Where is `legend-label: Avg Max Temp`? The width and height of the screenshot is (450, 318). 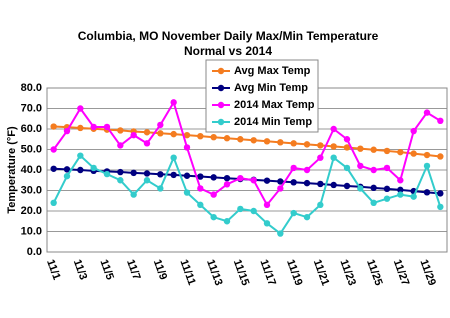
legend-label: Avg Max Temp is located at coordinates (272, 71).